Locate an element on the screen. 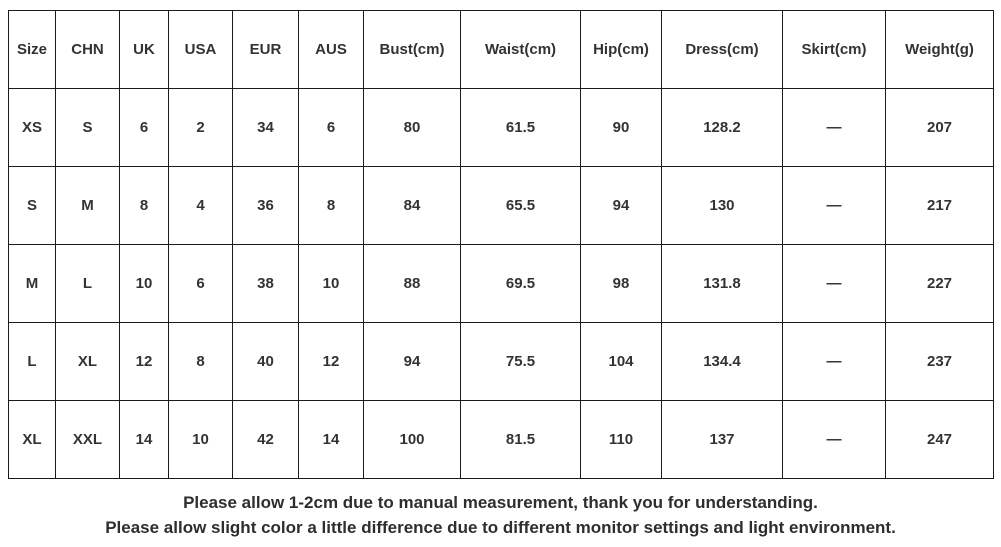 This screenshot has height=547, width=1001. column-header: Dress(cm) is located at coordinates (722, 49).